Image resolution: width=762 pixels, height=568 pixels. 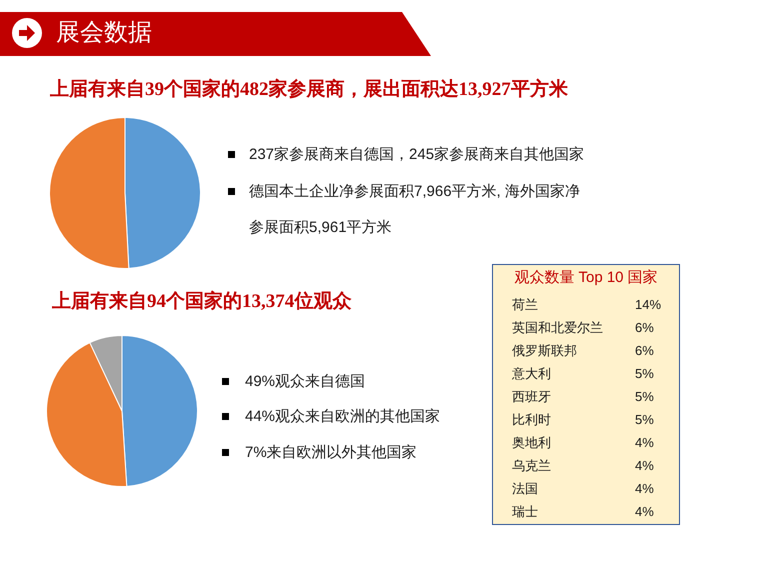 I want to click on text: 德国本土企业净参展面积7,966平方米, 海外国家净参展面积5,961平方米, so click(x=414, y=209).